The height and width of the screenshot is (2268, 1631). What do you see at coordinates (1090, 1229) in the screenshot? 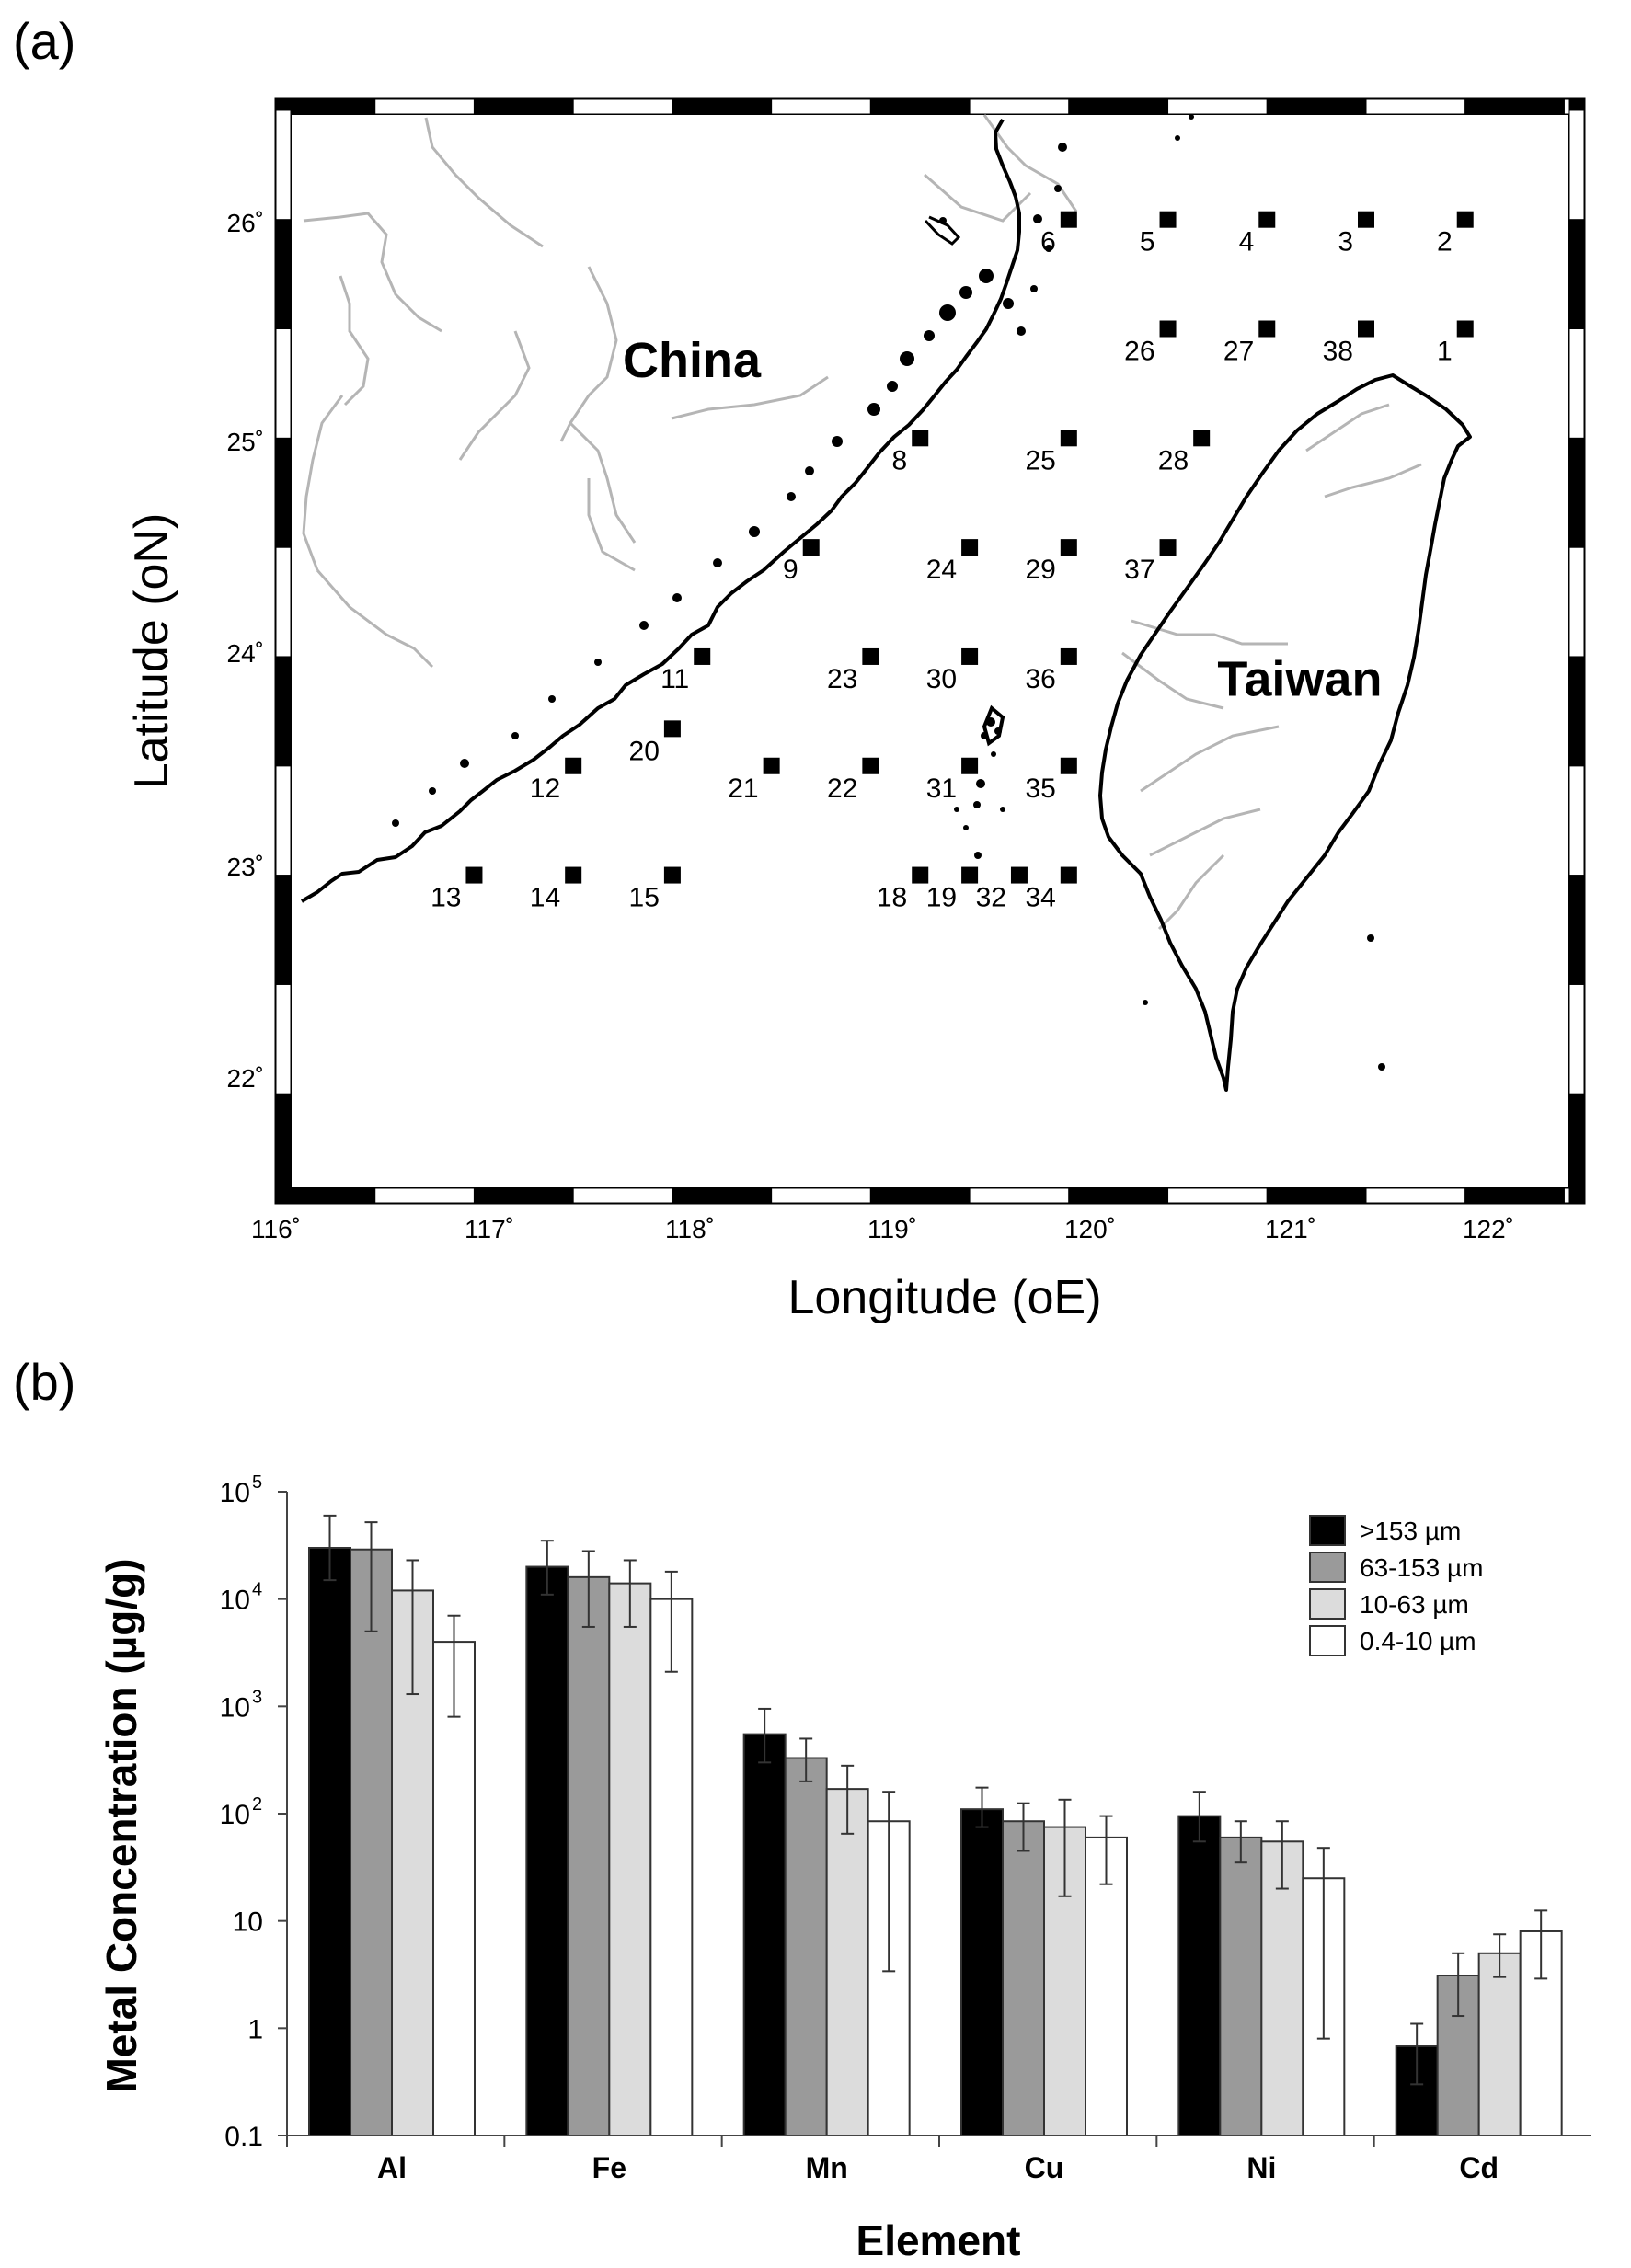
I see `x-tick-120: 120˚` at bounding box center [1090, 1229].